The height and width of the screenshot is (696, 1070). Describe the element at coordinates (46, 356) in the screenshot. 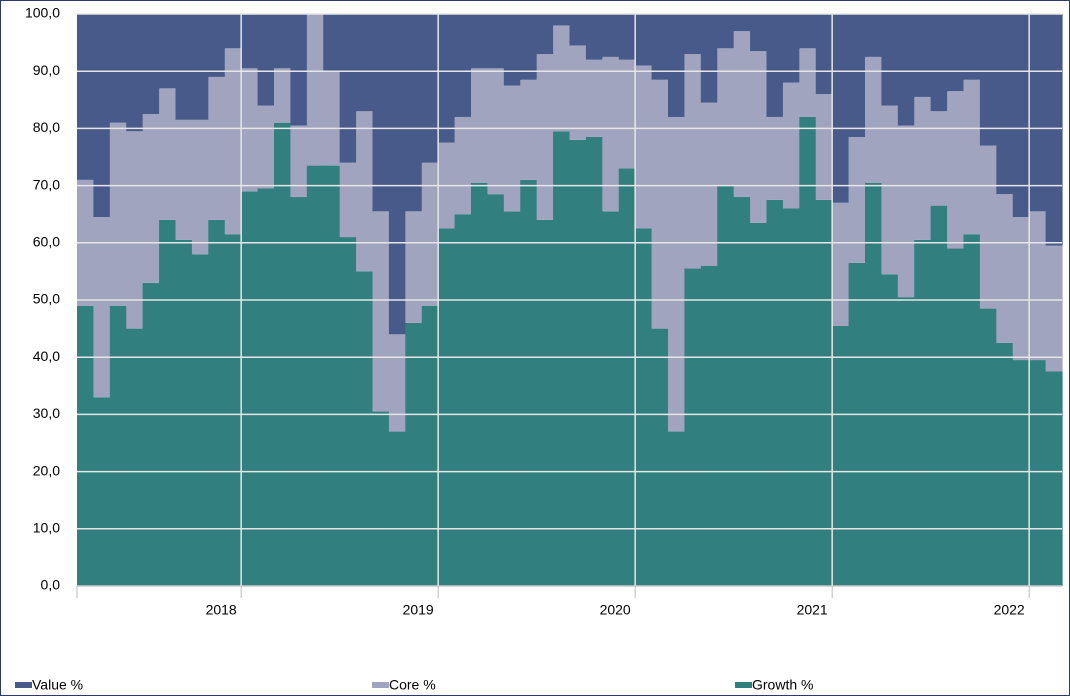

I see `y-tick-label: 40,0` at that location.